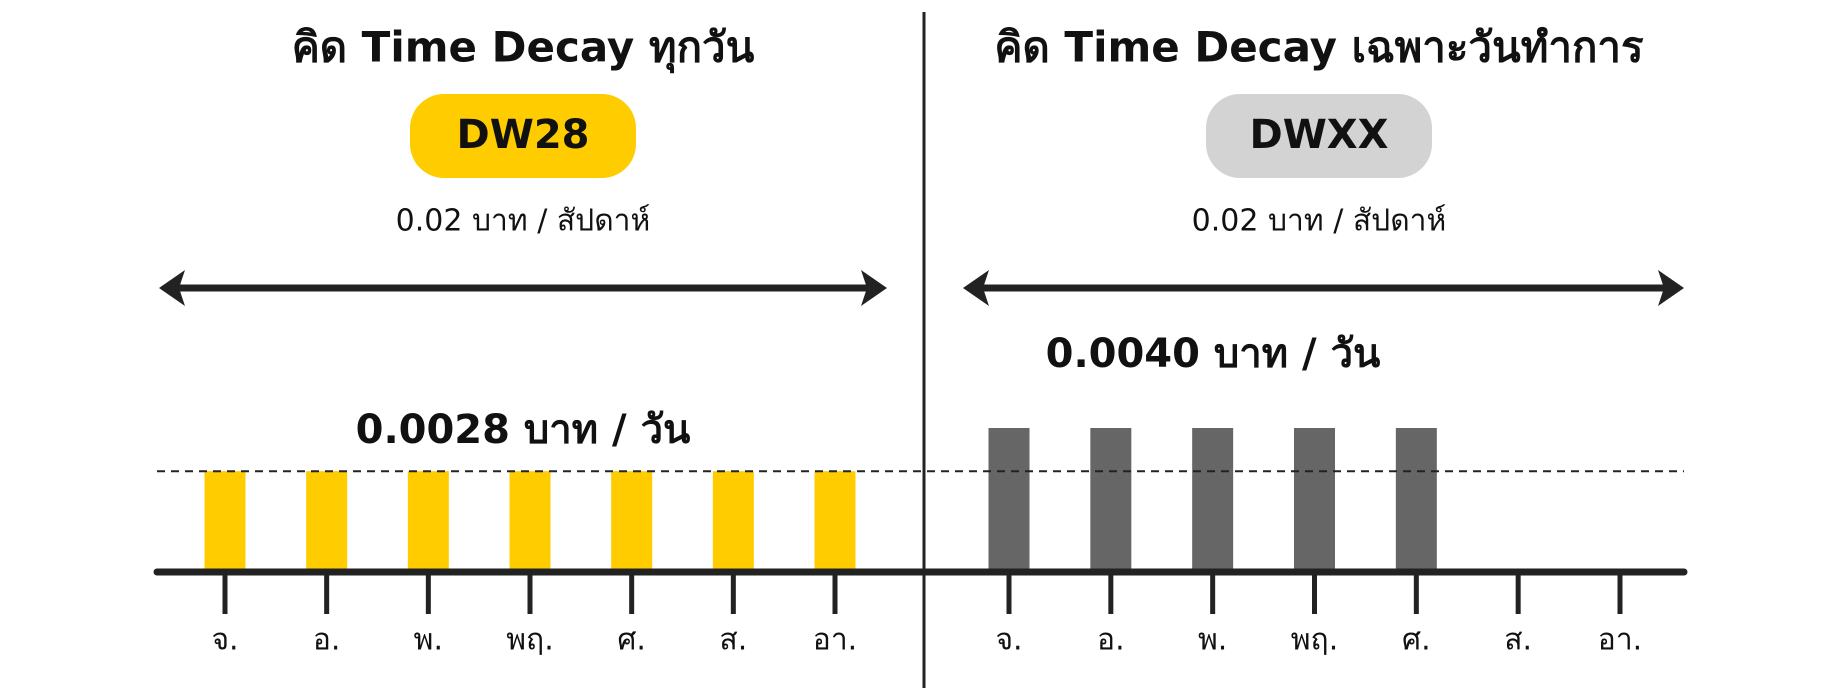  I want to click on badge-label: DWXX, so click(1318, 135).